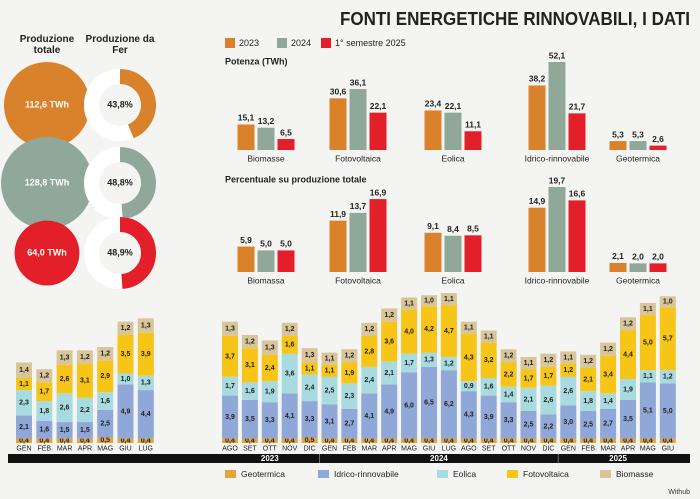 Image resolution: width=700 pixels, height=499 pixels. Describe the element at coordinates (44, 448) in the screenshot. I see `month-label: FEB` at that location.